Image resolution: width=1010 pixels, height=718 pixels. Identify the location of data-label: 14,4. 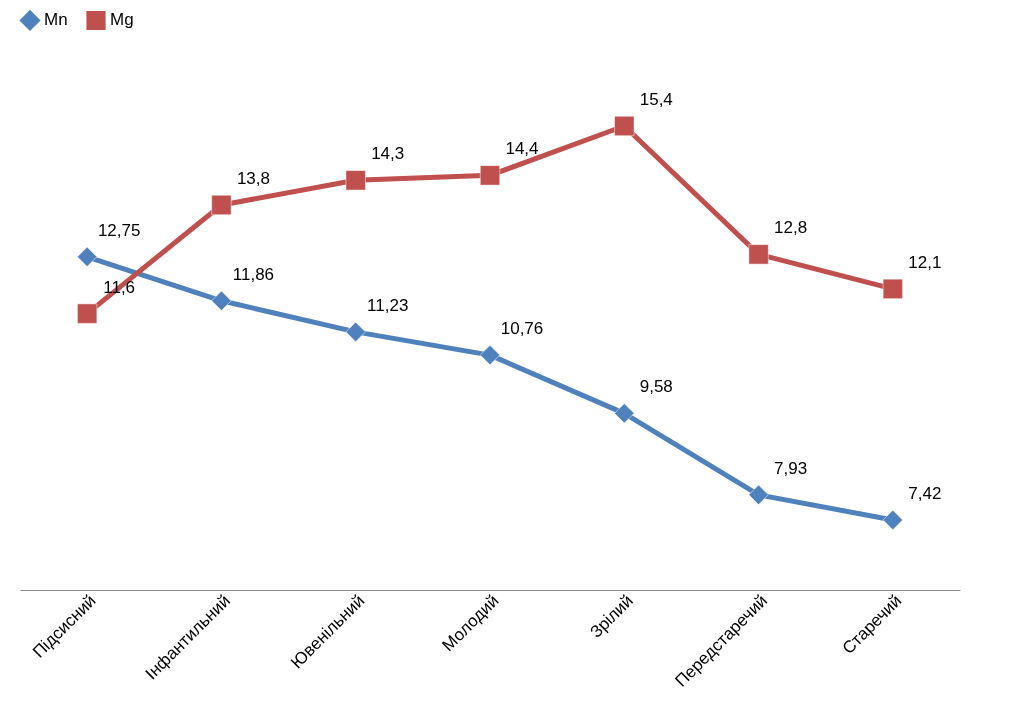
(522, 149).